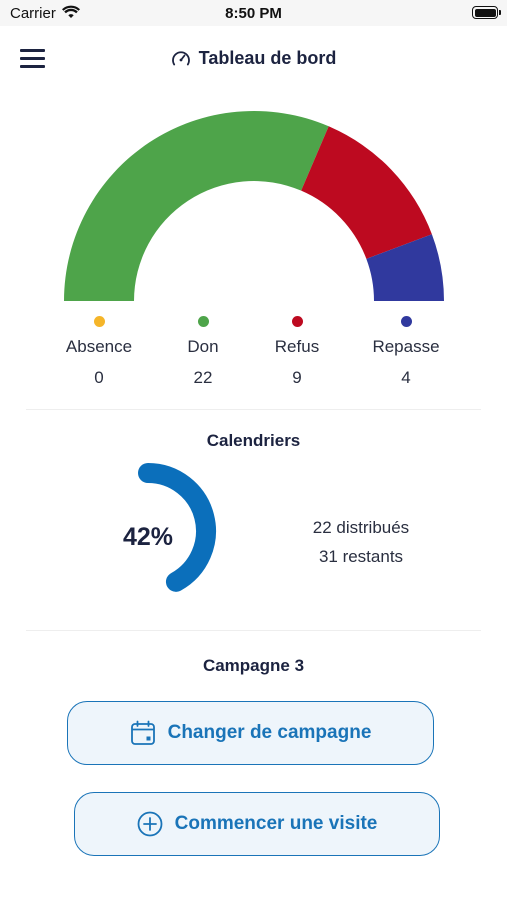 The width and height of the screenshot is (507, 900). Describe the element at coordinates (405, 267) in the screenshot. I see `gauge-segment-repasse` at that location.